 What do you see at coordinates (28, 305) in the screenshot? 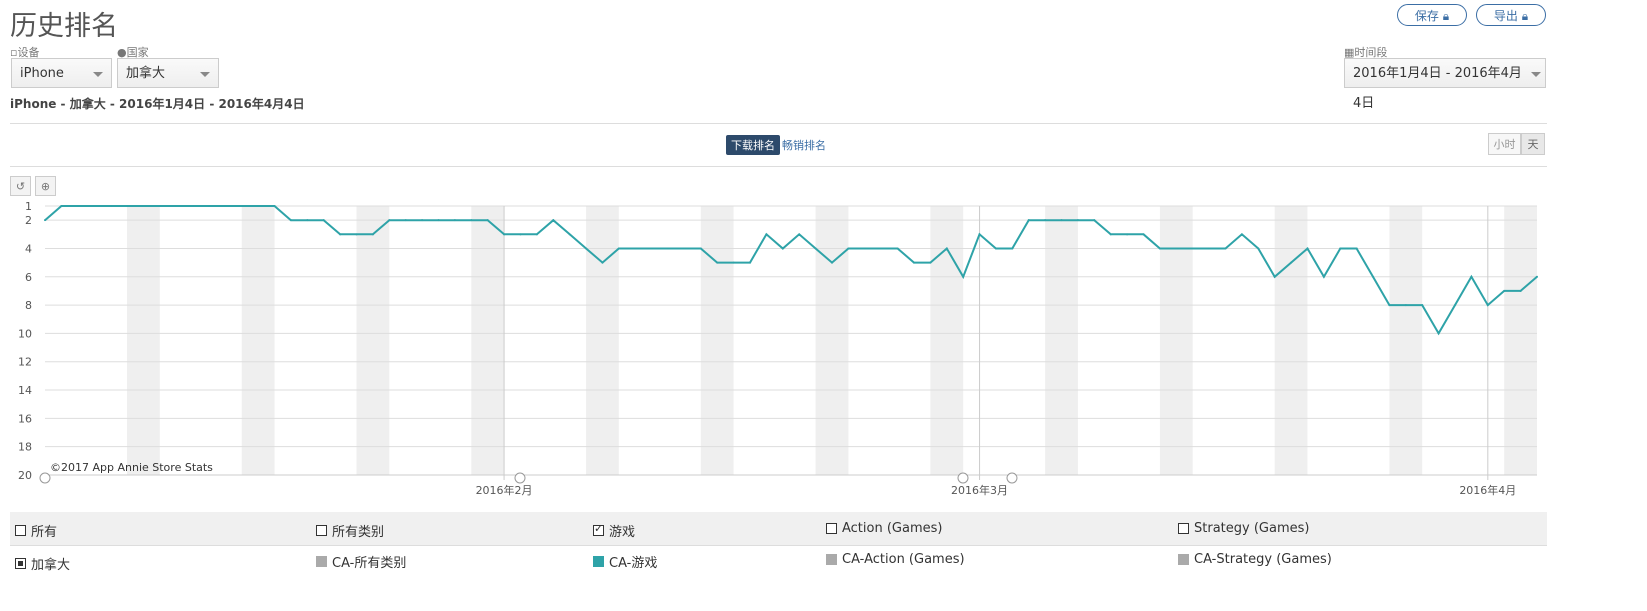
I see `y-tick-label: 8` at bounding box center [28, 305].